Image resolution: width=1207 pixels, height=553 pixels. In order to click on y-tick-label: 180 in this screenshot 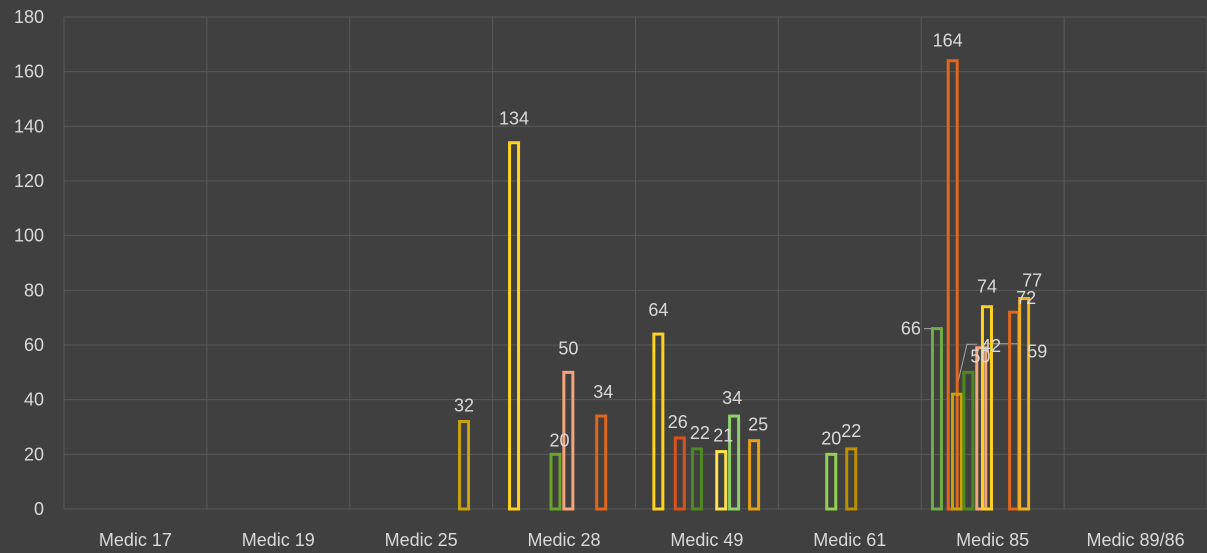, I will do `click(29, 17)`.